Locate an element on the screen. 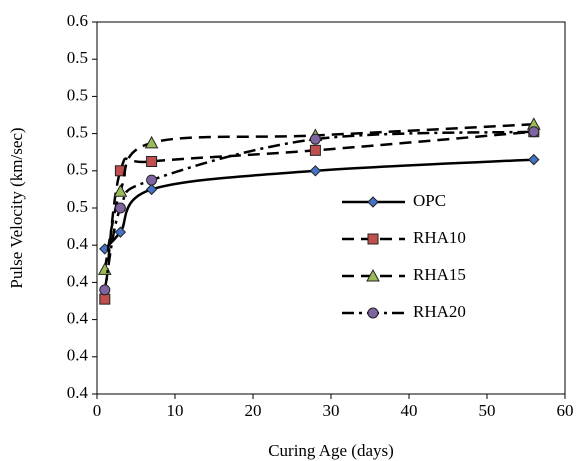  x-tick-label: 10 is located at coordinates (175, 410).